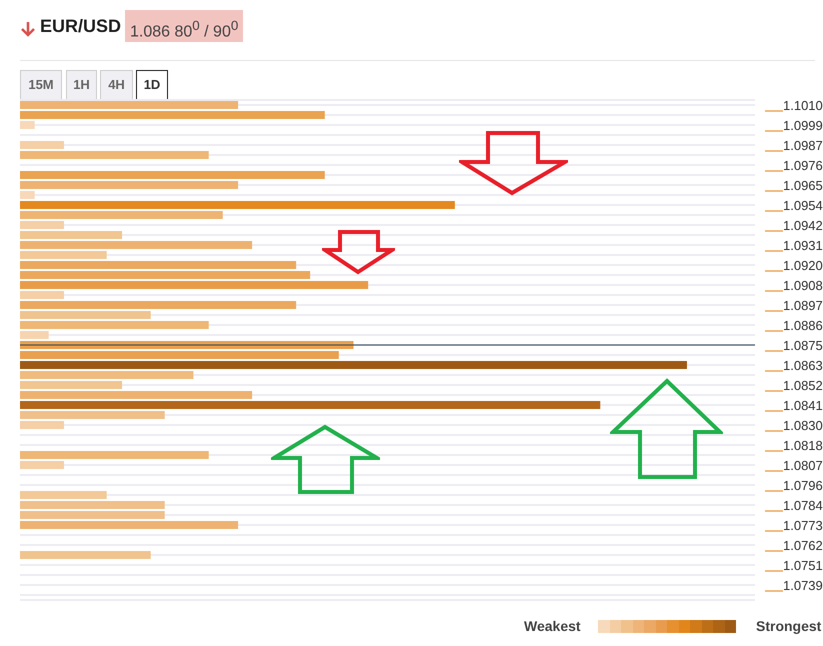 Image resolution: width=823 pixels, height=646 pixels. What do you see at coordinates (803, 325) in the screenshot?
I see `y-tick-label: 1.0886` at bounding box center [803, 325].